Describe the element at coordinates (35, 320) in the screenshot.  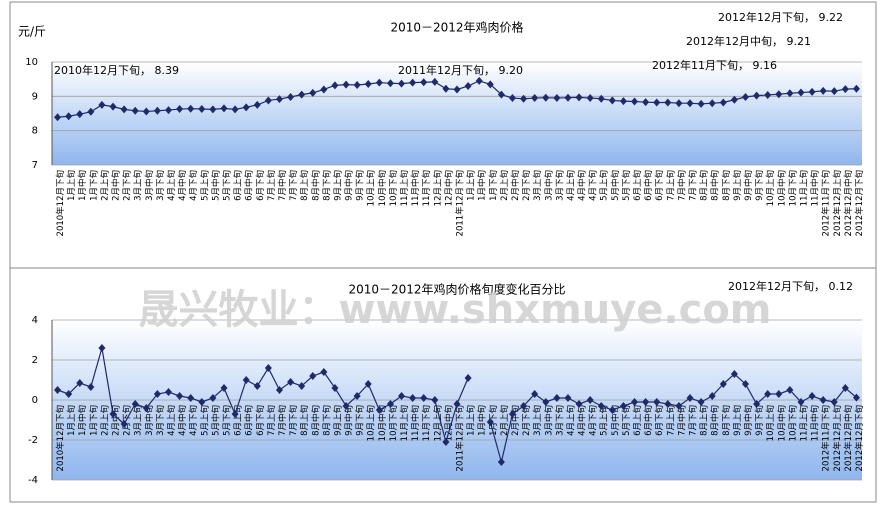
I see `y-tick-label: 4` at that location.